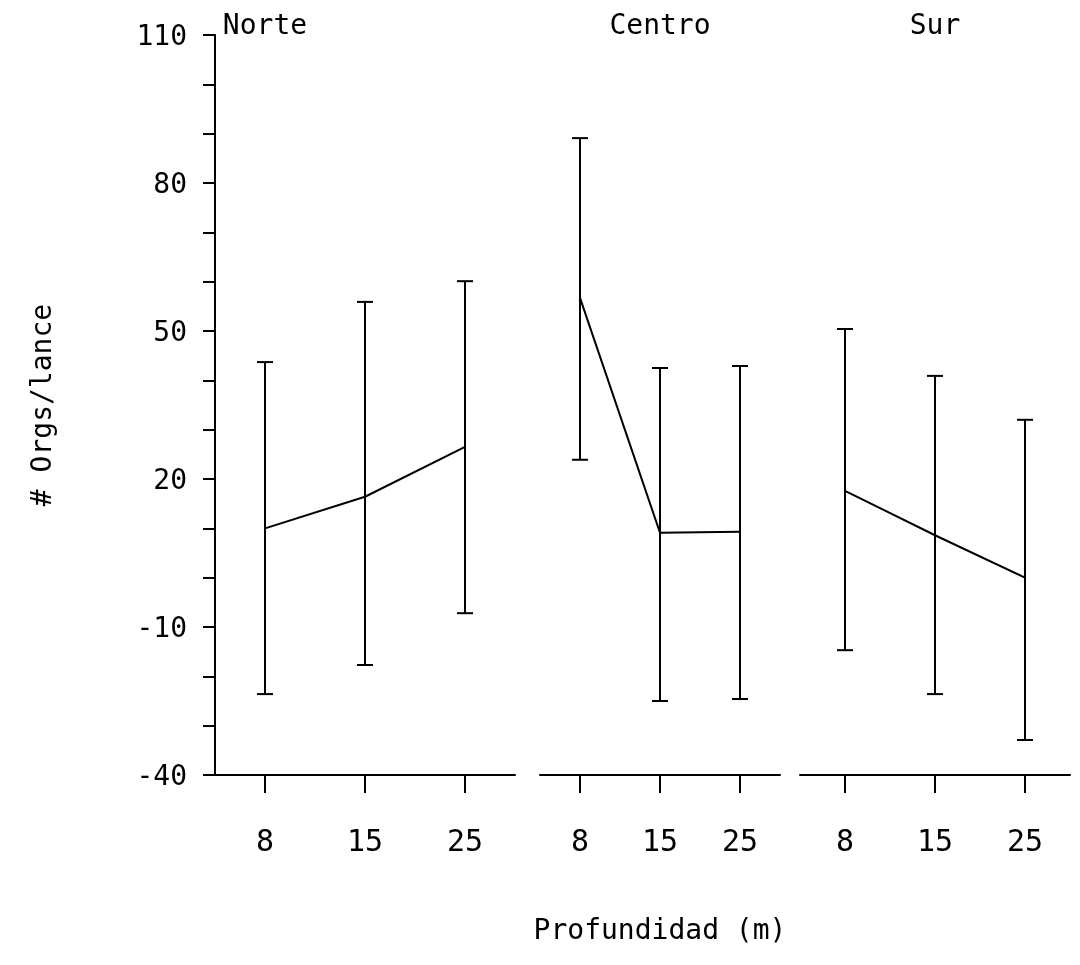  Describe the element at coordinates (161, 775) in the screenshot. I see `y-tick-label: -40` at that location.